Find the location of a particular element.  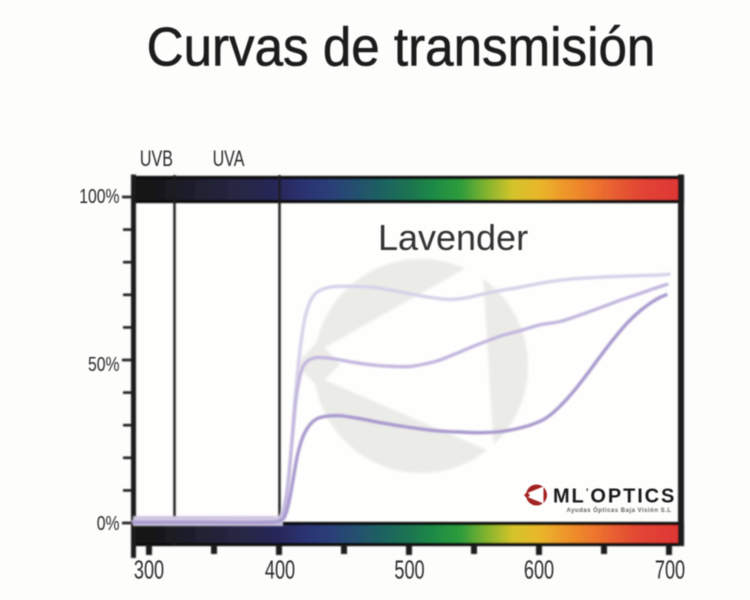

svg-text: ML’OPTICS is located at coordinates (614, 497).